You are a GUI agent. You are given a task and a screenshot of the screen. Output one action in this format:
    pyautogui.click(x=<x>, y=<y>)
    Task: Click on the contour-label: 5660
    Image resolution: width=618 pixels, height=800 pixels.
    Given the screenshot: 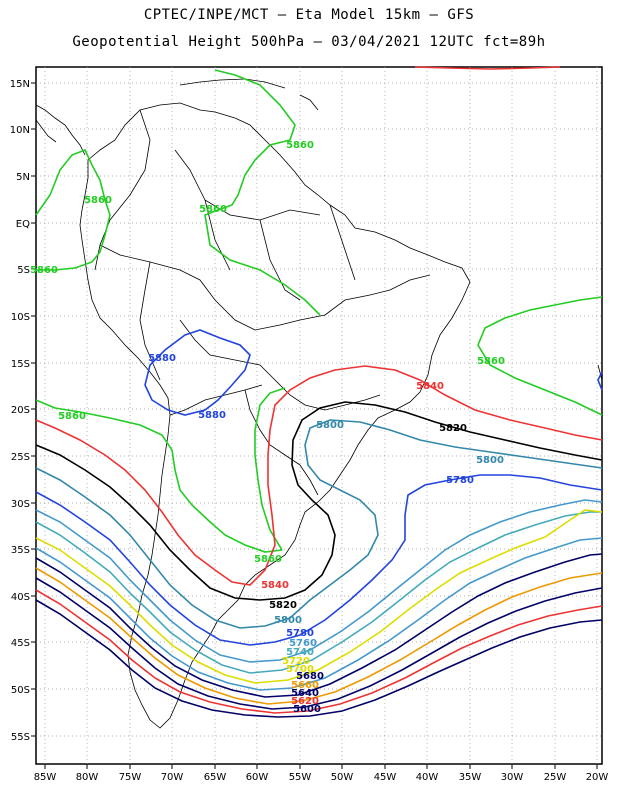 What is the action you would take?
    pyautogui.click(x=305, y=685)
    